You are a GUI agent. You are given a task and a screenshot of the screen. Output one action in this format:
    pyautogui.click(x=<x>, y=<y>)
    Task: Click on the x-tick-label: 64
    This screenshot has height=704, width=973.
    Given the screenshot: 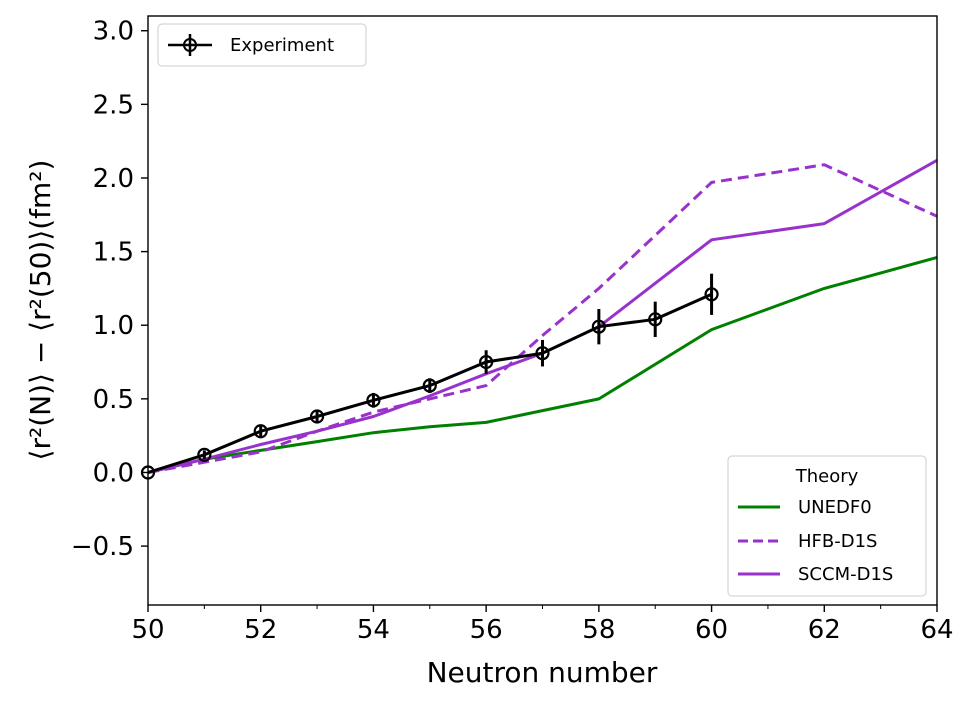 What is the action you would take?
    pyautogui.click(x=936, y=630)
    